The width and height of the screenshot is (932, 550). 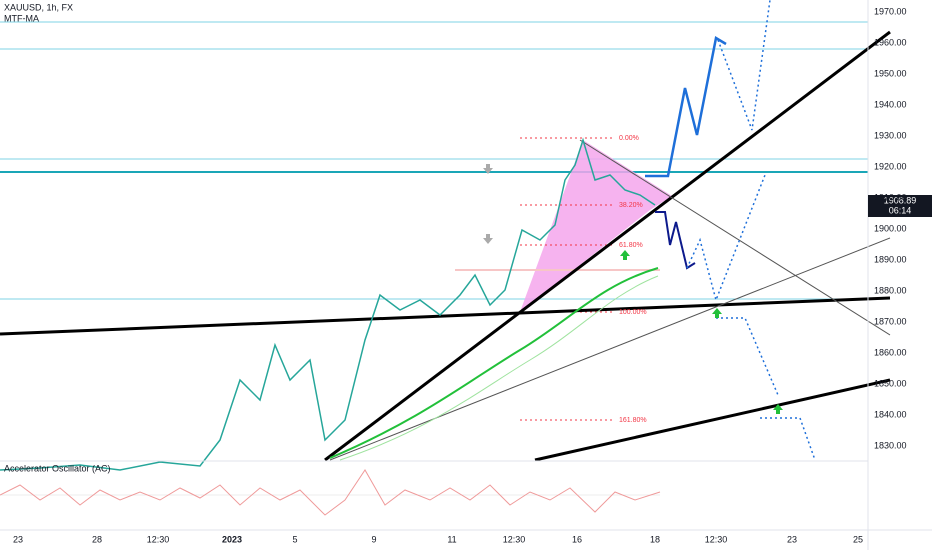 I want to click on price-label: 1870.00, so click(x=890, y=321).